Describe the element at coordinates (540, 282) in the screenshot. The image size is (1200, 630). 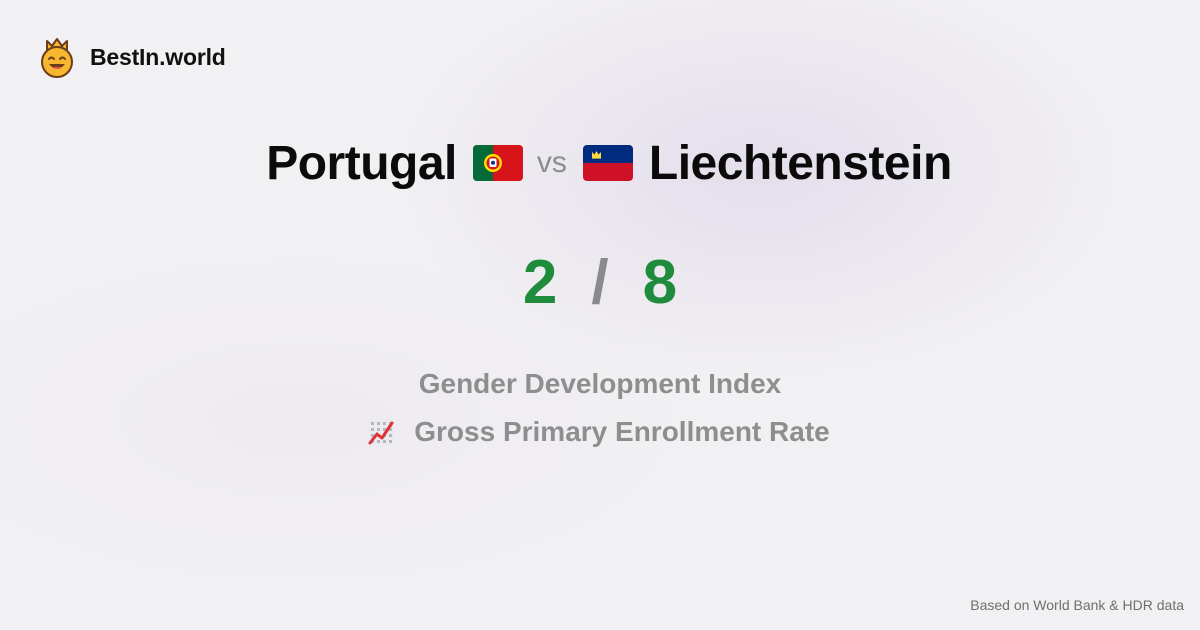
I see `score-a: 2` at that location.